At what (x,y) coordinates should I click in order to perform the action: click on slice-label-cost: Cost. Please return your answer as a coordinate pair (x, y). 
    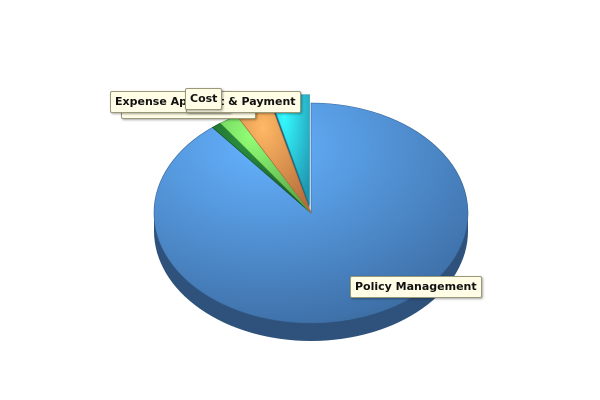
    Looking at the image, I should click on (204, 99).